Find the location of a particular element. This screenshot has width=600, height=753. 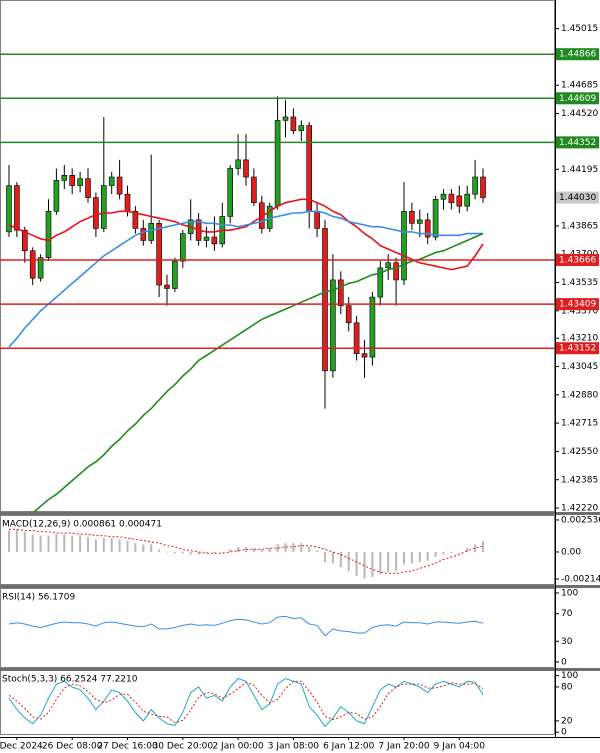

y-tick-label: 70 is located at coordinates (567, 614).